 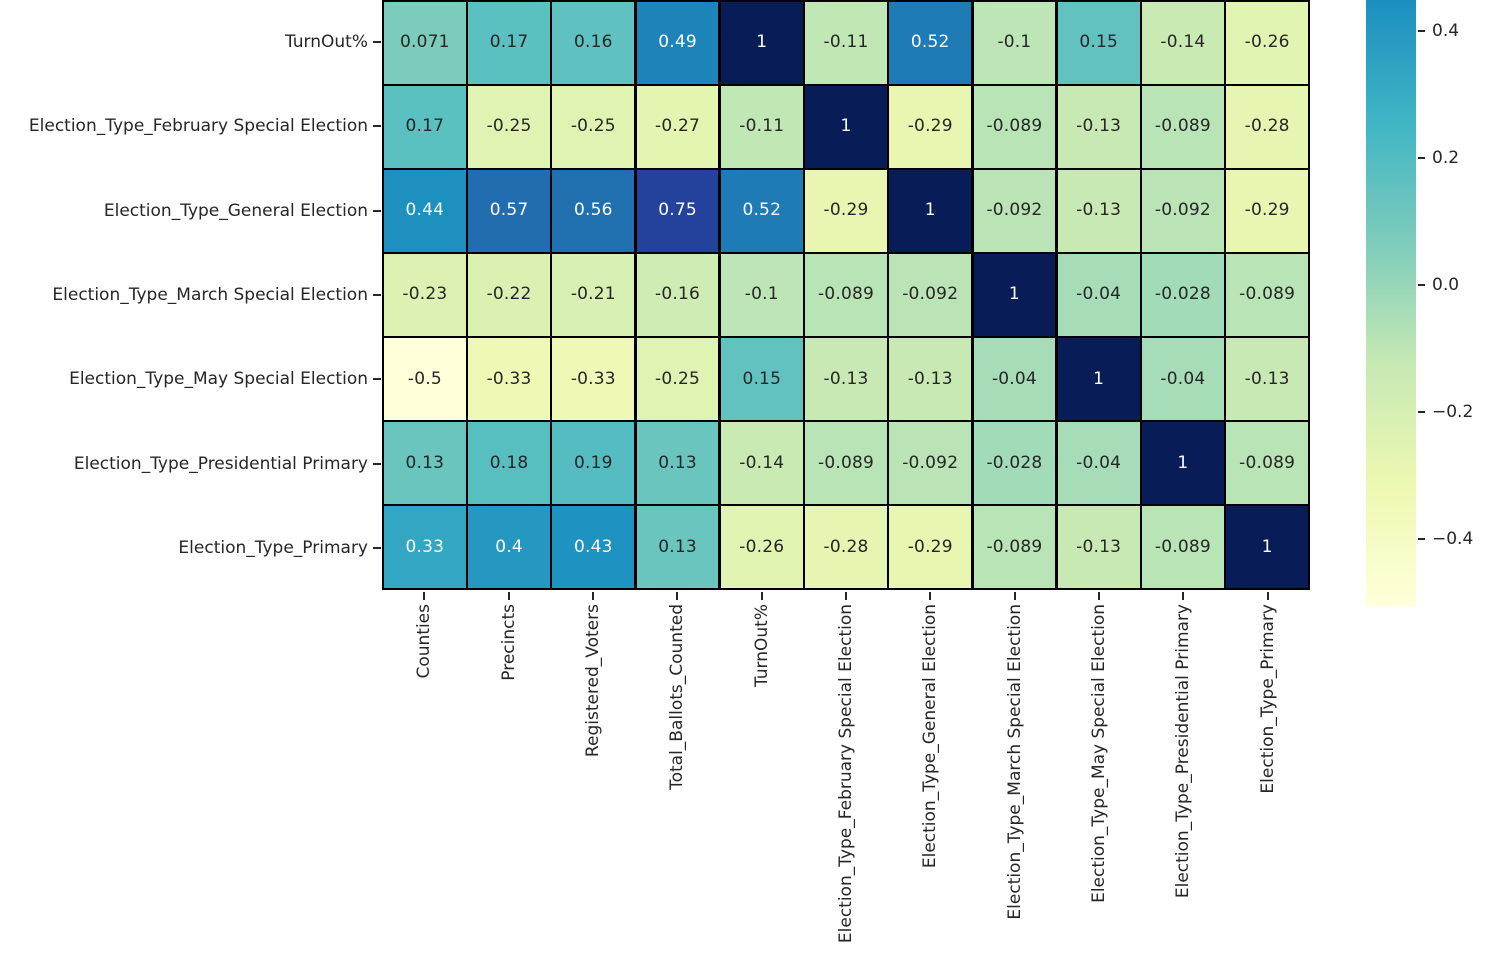 I want to click on y-axis-tick-label: Election_Type_Primary, so click(x=273, y=547).